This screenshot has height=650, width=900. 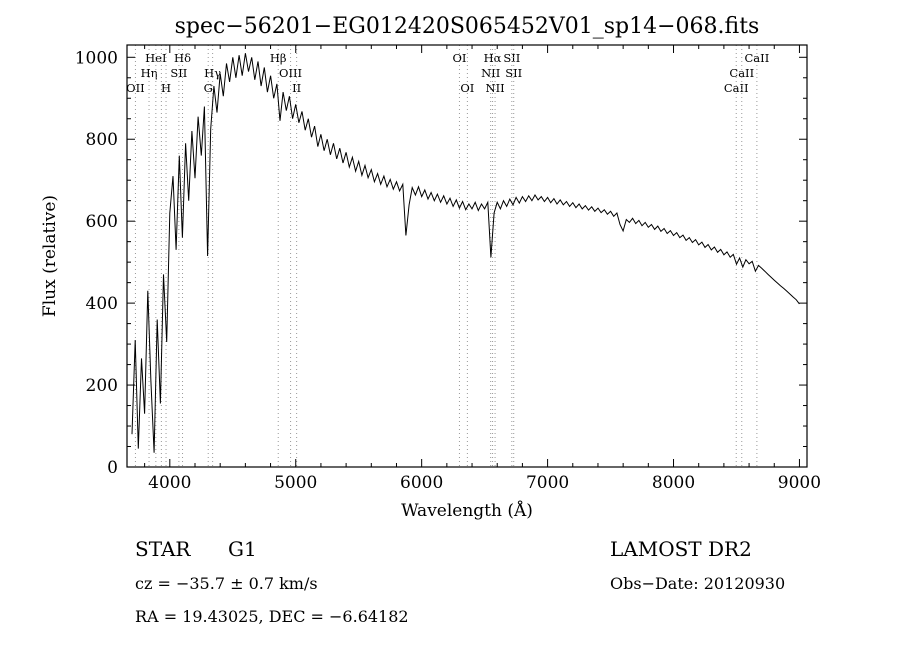 I want to click on object-subclass: G1, so click(x=242, y=549).